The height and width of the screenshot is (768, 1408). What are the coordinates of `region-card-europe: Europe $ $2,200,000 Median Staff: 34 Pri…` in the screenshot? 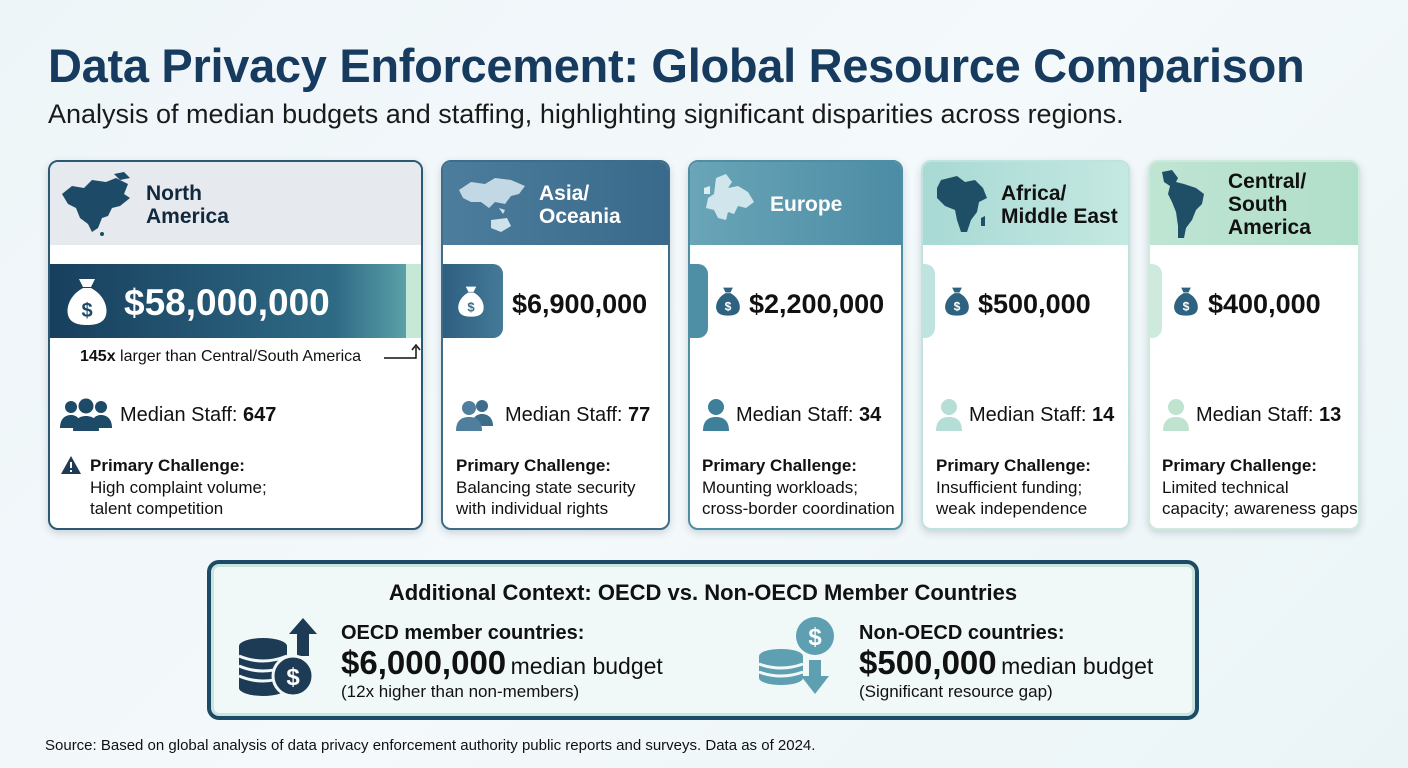 It's located at (795, 345).